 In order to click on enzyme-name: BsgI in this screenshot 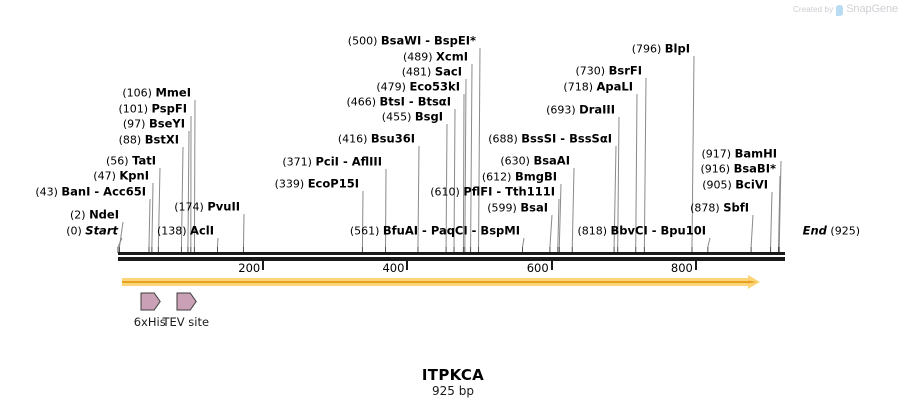, I will do `click(428, 116)`.